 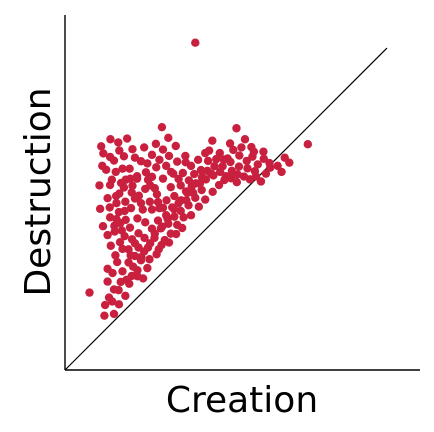 What do you see at coordinates (242, 400) in the screenshot?
I see `x-axis-title: Creation` at bounding box center [242, 400].